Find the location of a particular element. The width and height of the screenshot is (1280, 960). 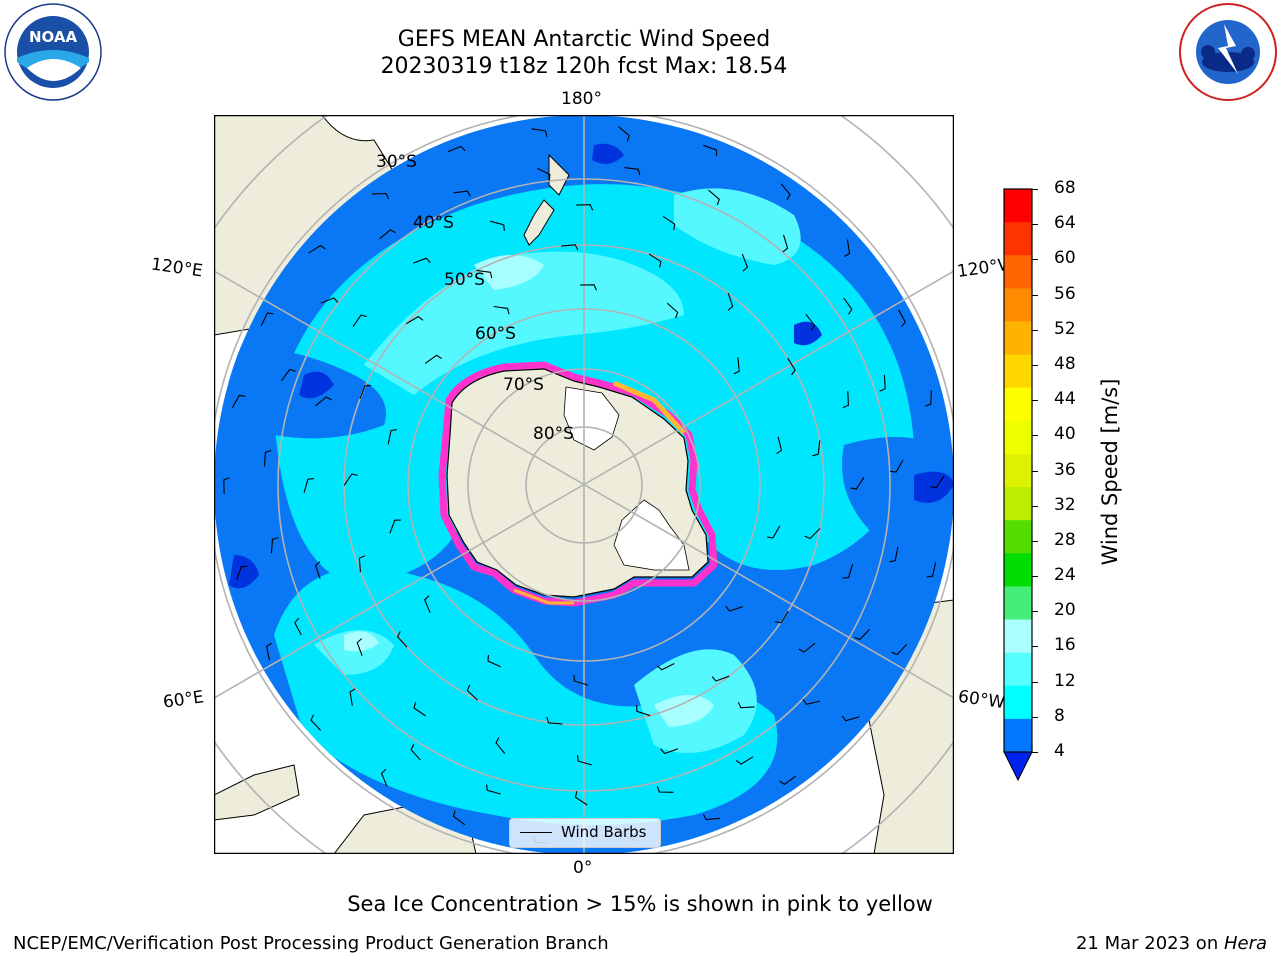

nws-logo-icon is located at coordinates (1228, 52).